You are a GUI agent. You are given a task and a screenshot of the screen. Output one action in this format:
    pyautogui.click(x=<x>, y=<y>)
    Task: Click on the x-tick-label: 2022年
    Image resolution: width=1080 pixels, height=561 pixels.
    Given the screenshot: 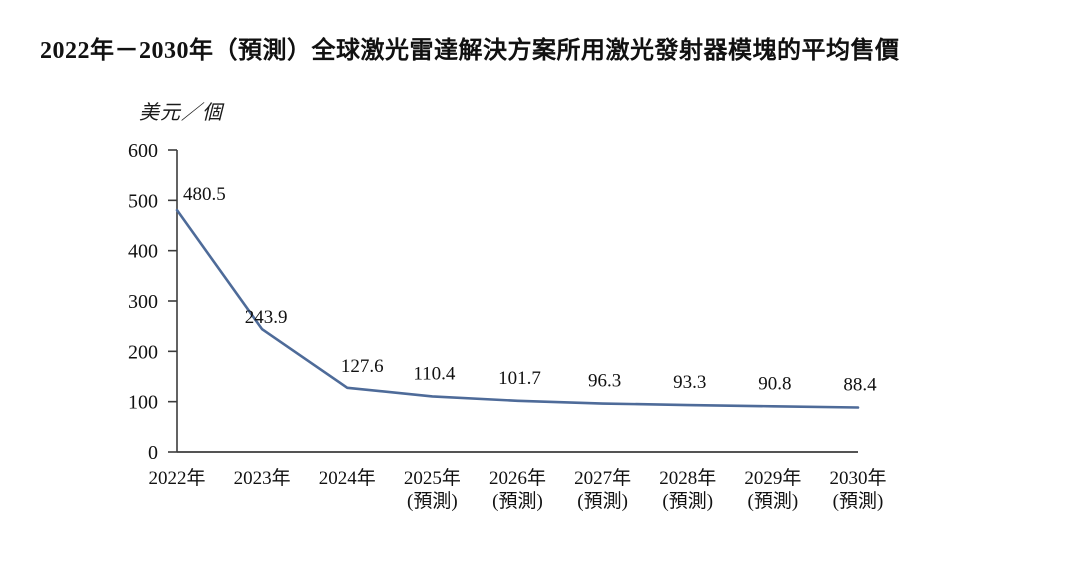 What is the action you would take?
    pyautogui.click(x=176, y=478)
    